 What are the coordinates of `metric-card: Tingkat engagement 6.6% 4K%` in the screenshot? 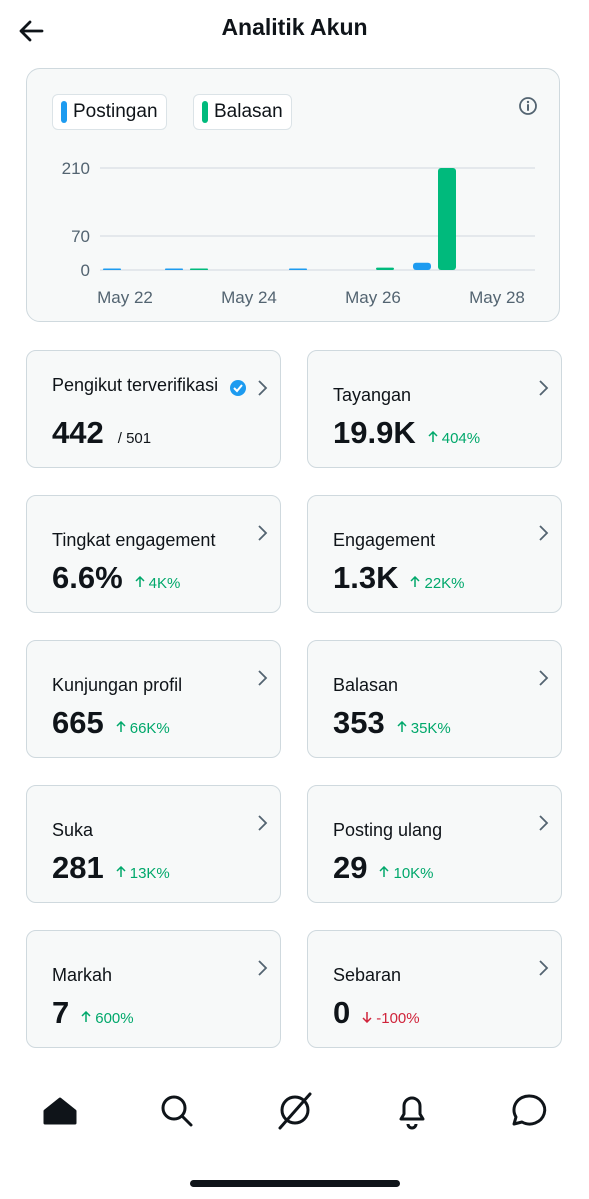 It's located at (153, 554).